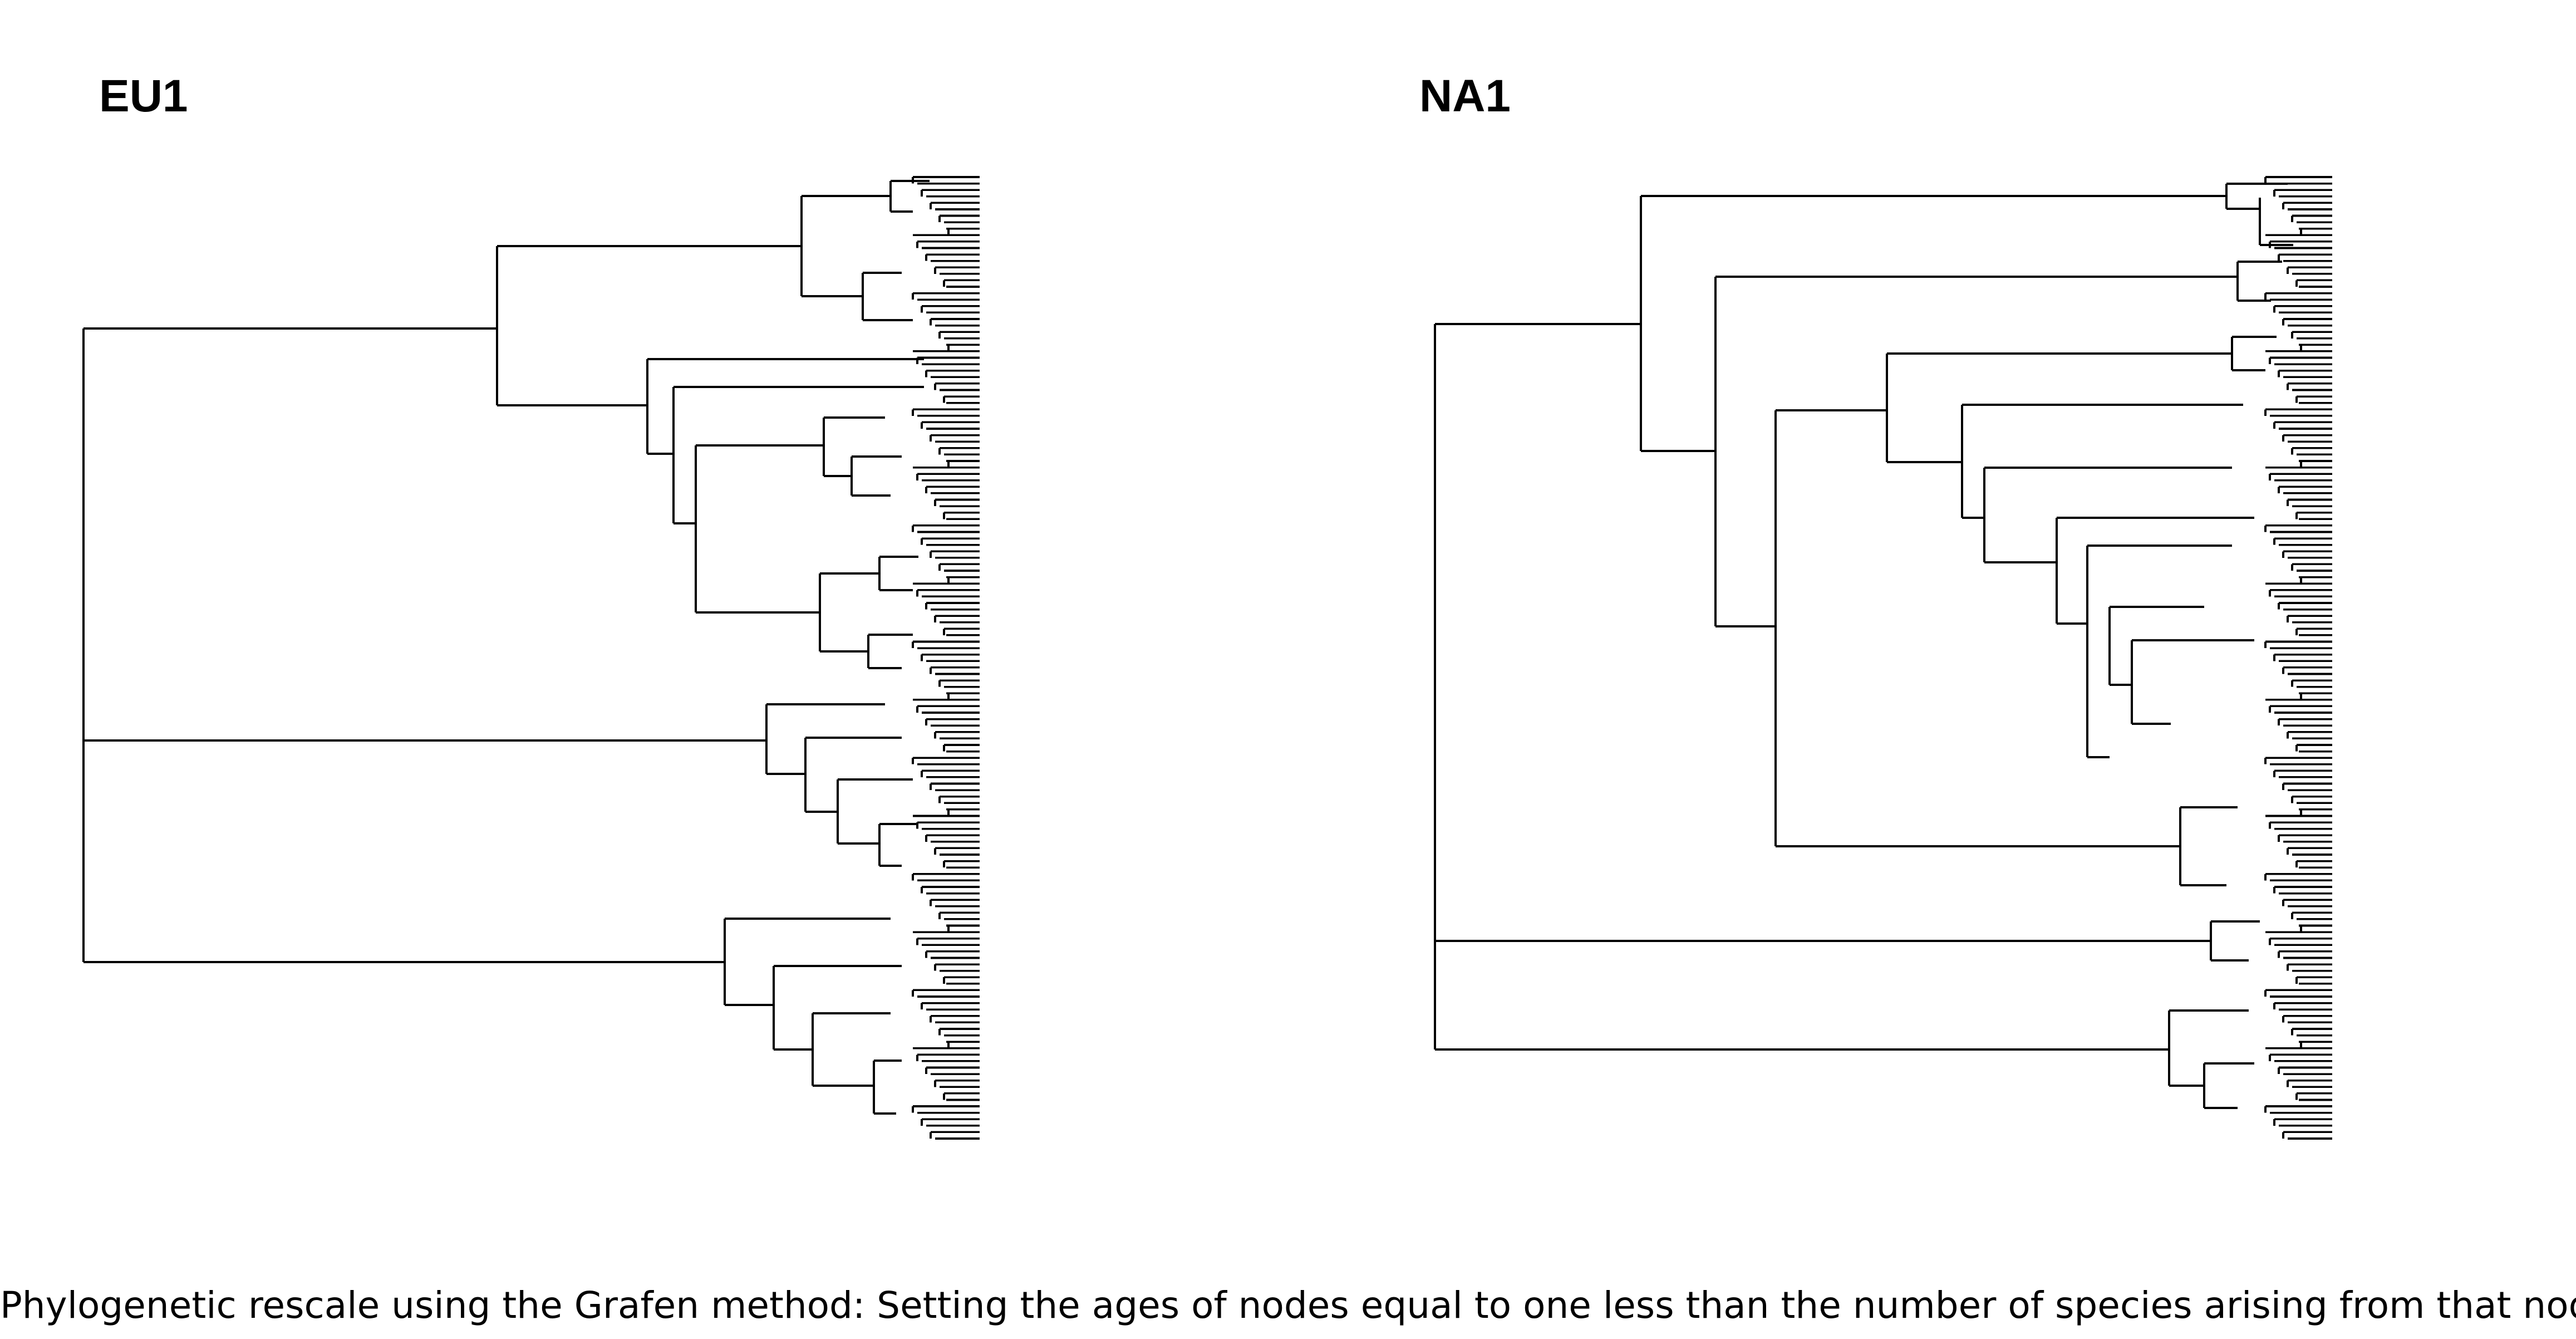 The height and width of the screenshot is (1339, 2576). Describe the element at coordinates (2298, 658) in the screenshot. I see `tree-na1-tips` at that location.